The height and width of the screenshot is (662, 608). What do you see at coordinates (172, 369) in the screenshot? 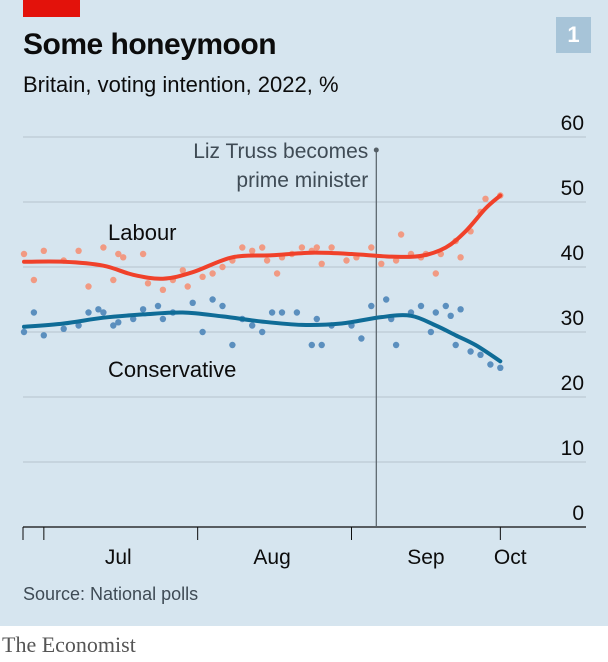
I see `conservative-series-label: Conservative` at bounding box center [172, 369].